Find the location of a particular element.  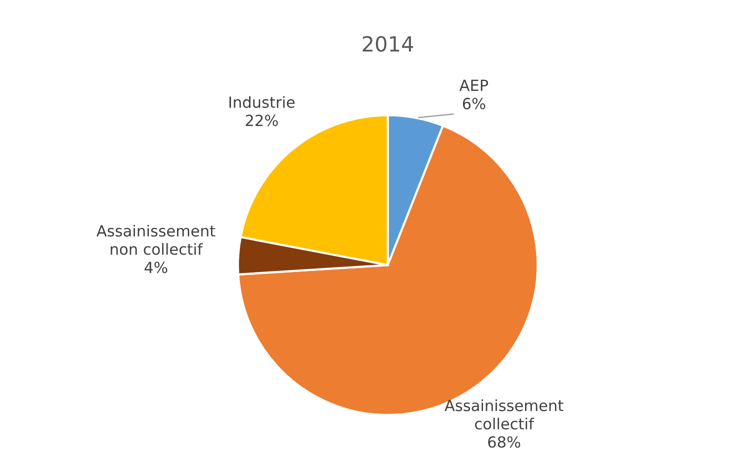

slice-label: Industrie is located at coordinates (262, 102).